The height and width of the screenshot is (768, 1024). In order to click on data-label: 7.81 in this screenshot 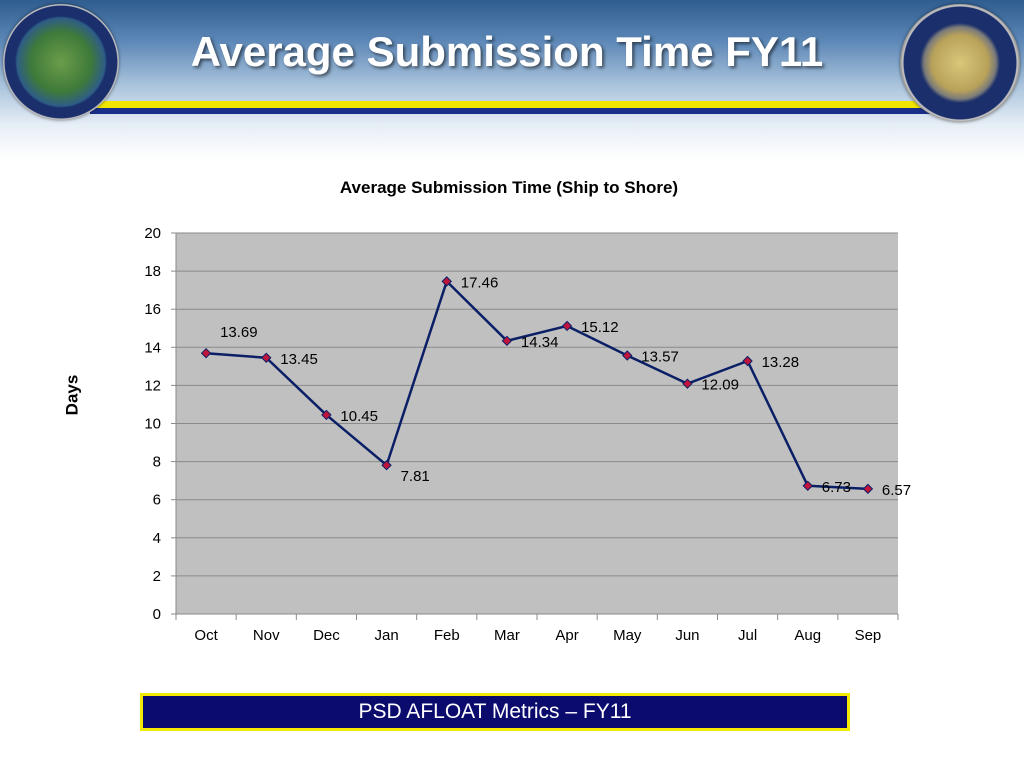, I will do `click(415, 476)`.